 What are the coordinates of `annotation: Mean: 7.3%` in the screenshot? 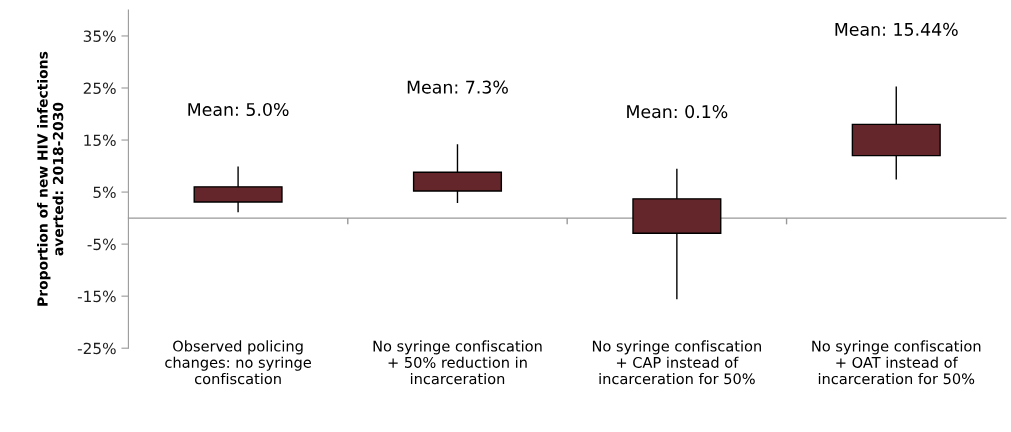 It's located at (457, 87).